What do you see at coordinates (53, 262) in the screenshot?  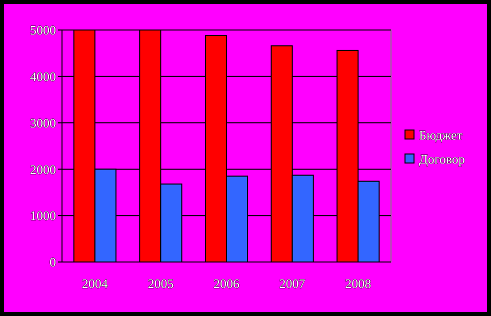 I see `y-tick-label: 0` at bounding box center [53, 262].